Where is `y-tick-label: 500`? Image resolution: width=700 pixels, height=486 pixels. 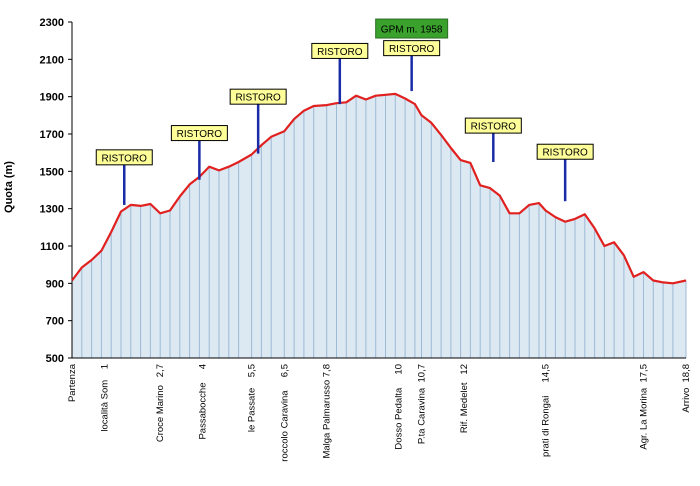
y-tick-label: 500 is located at coordinates (55, 359).